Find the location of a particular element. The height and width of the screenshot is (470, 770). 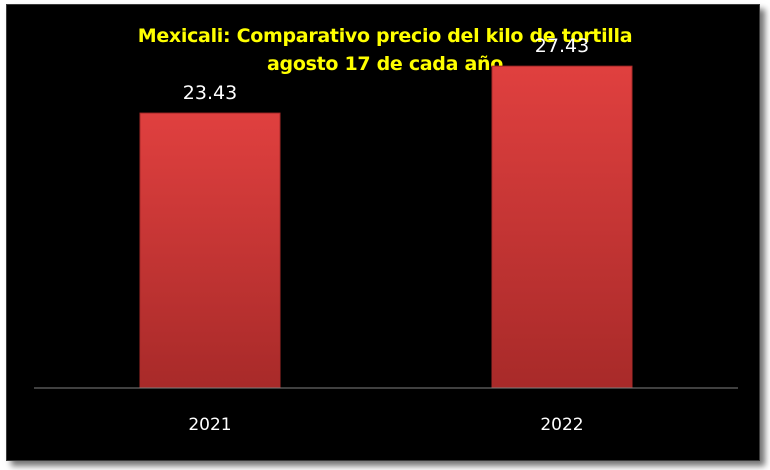

bar-2022 is located at coordinates (562, 227).